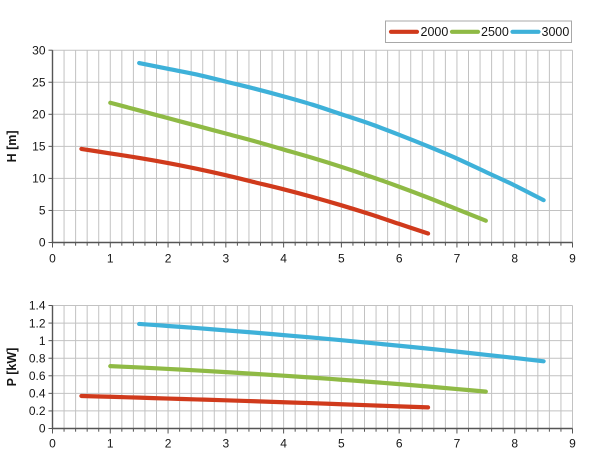  What do you see at coordinates (37, 394) in the screenshot?
I see `y-tick-label: 0.4` at bounding box center [37, 394].